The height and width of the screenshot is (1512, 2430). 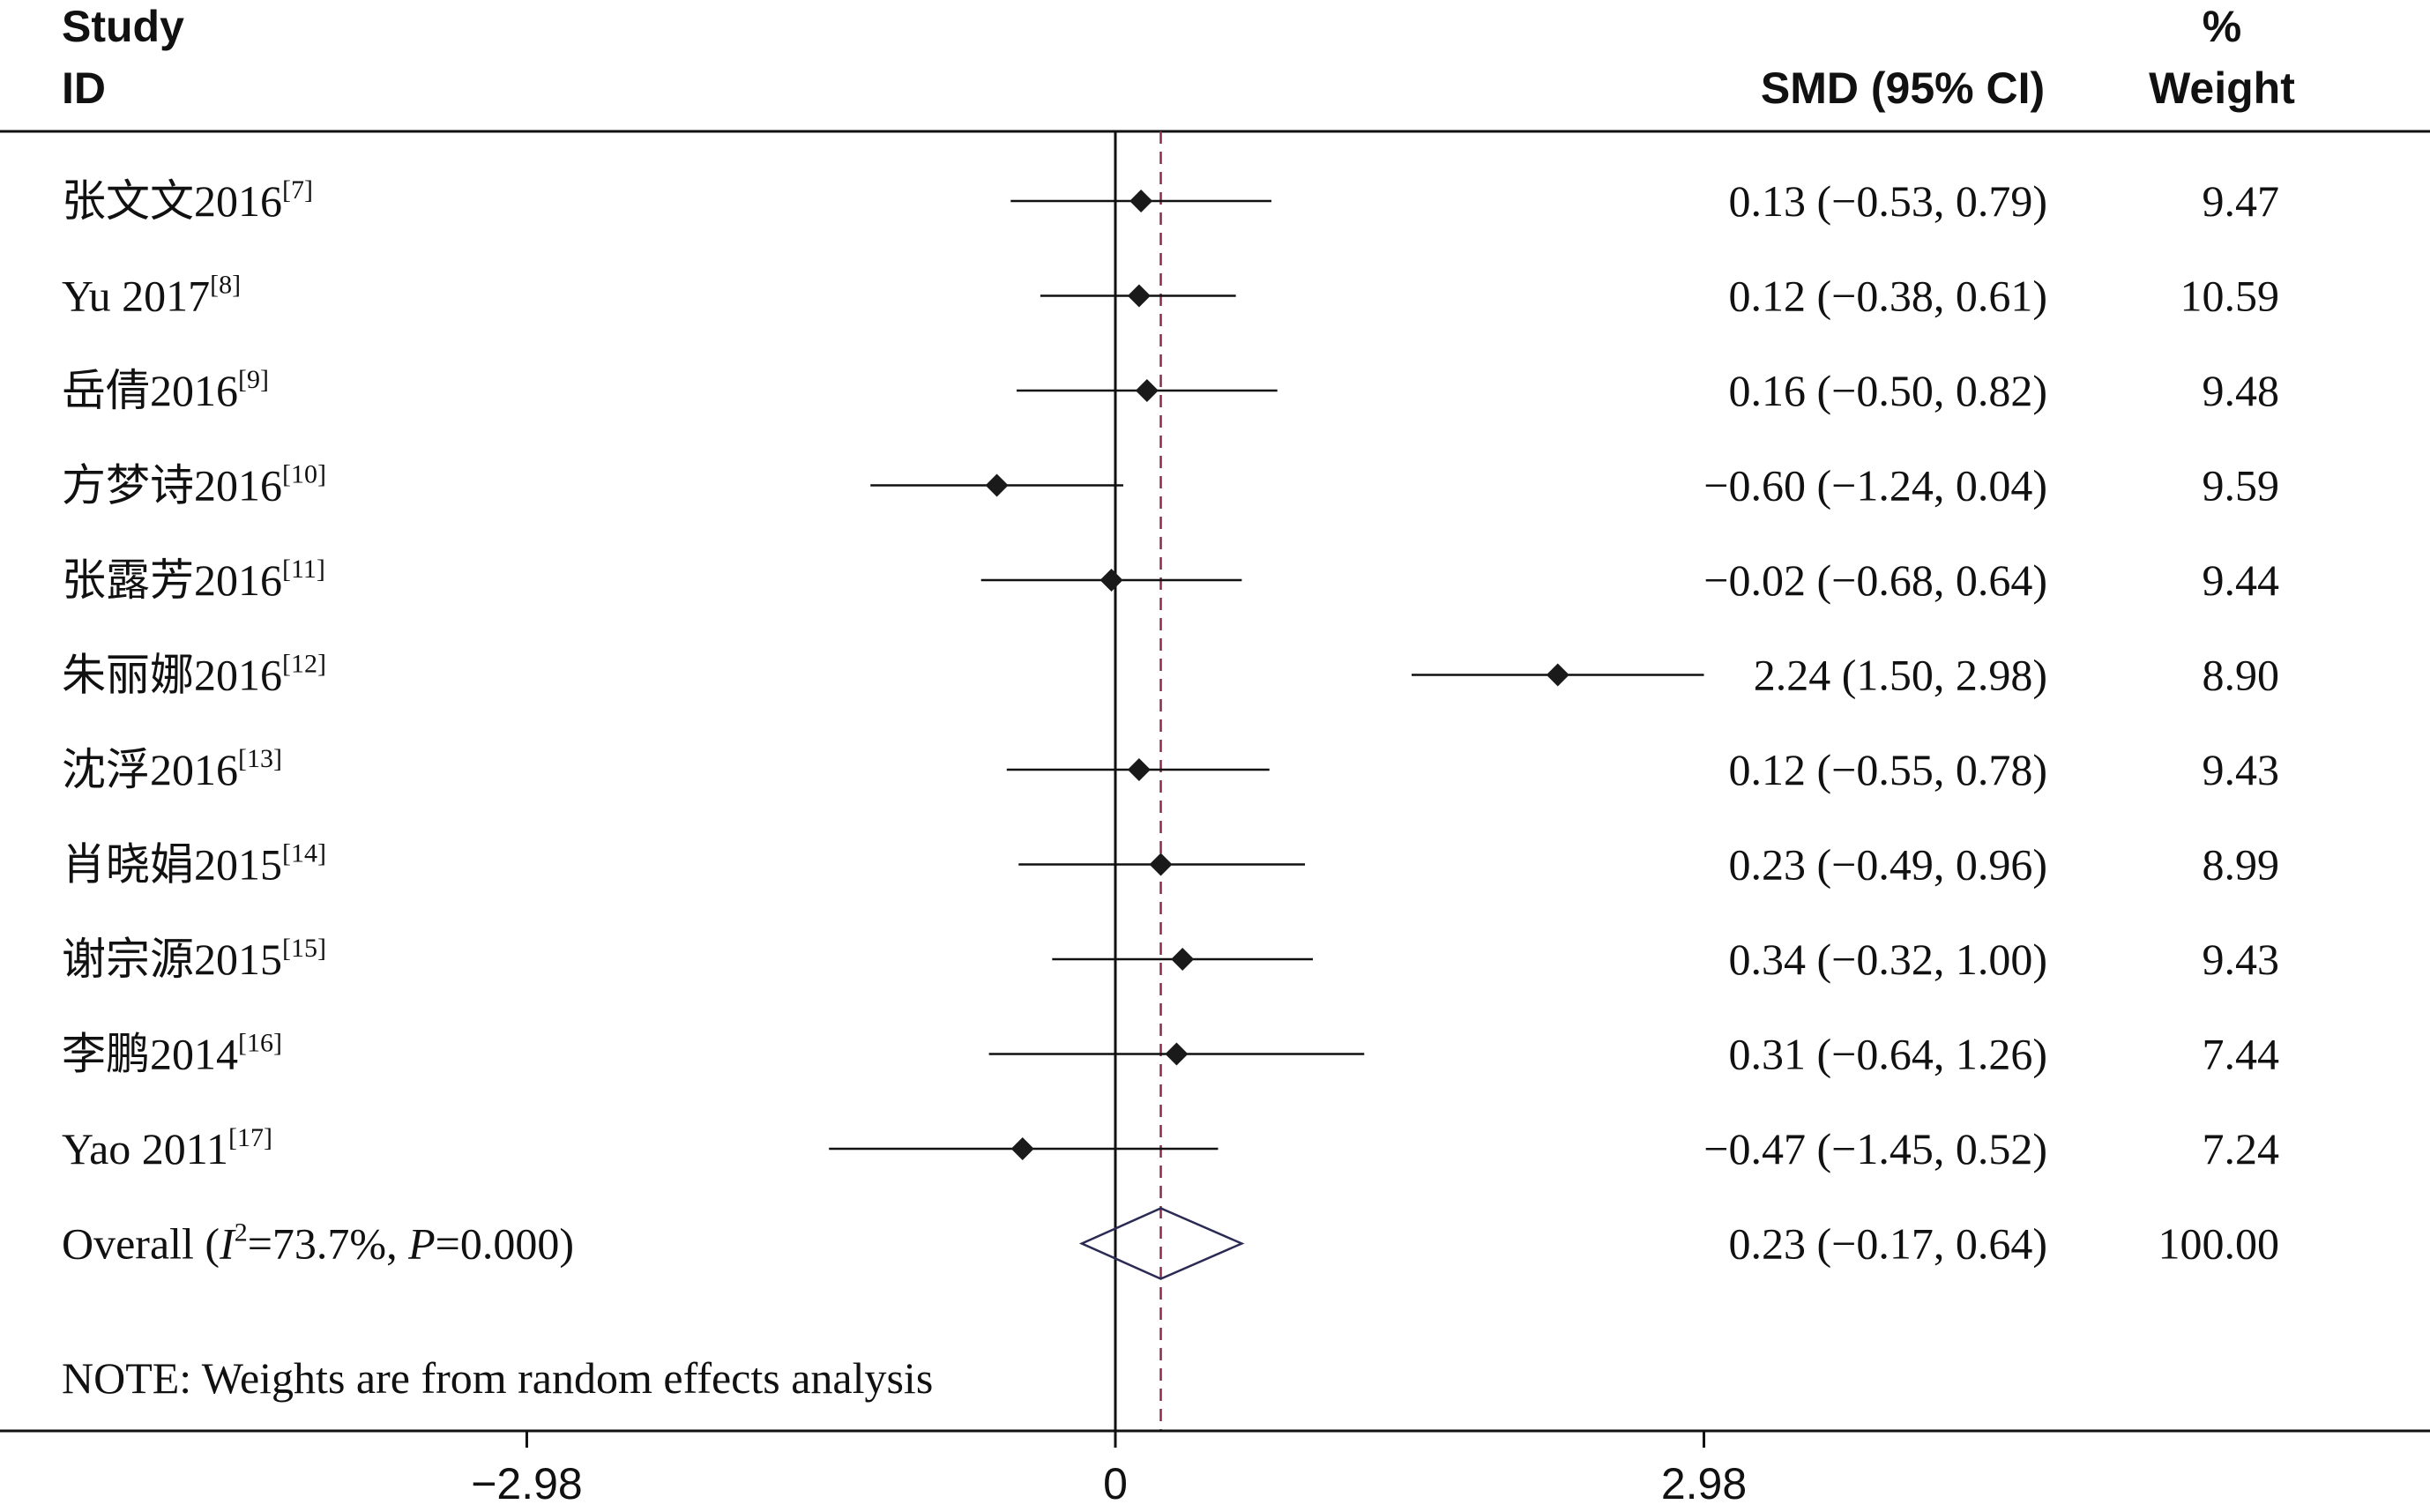 What do you see at coordinates (505, 1244) in the screenshot?
I see `p-value: =0.000)` at bounding box center [505, 1244].